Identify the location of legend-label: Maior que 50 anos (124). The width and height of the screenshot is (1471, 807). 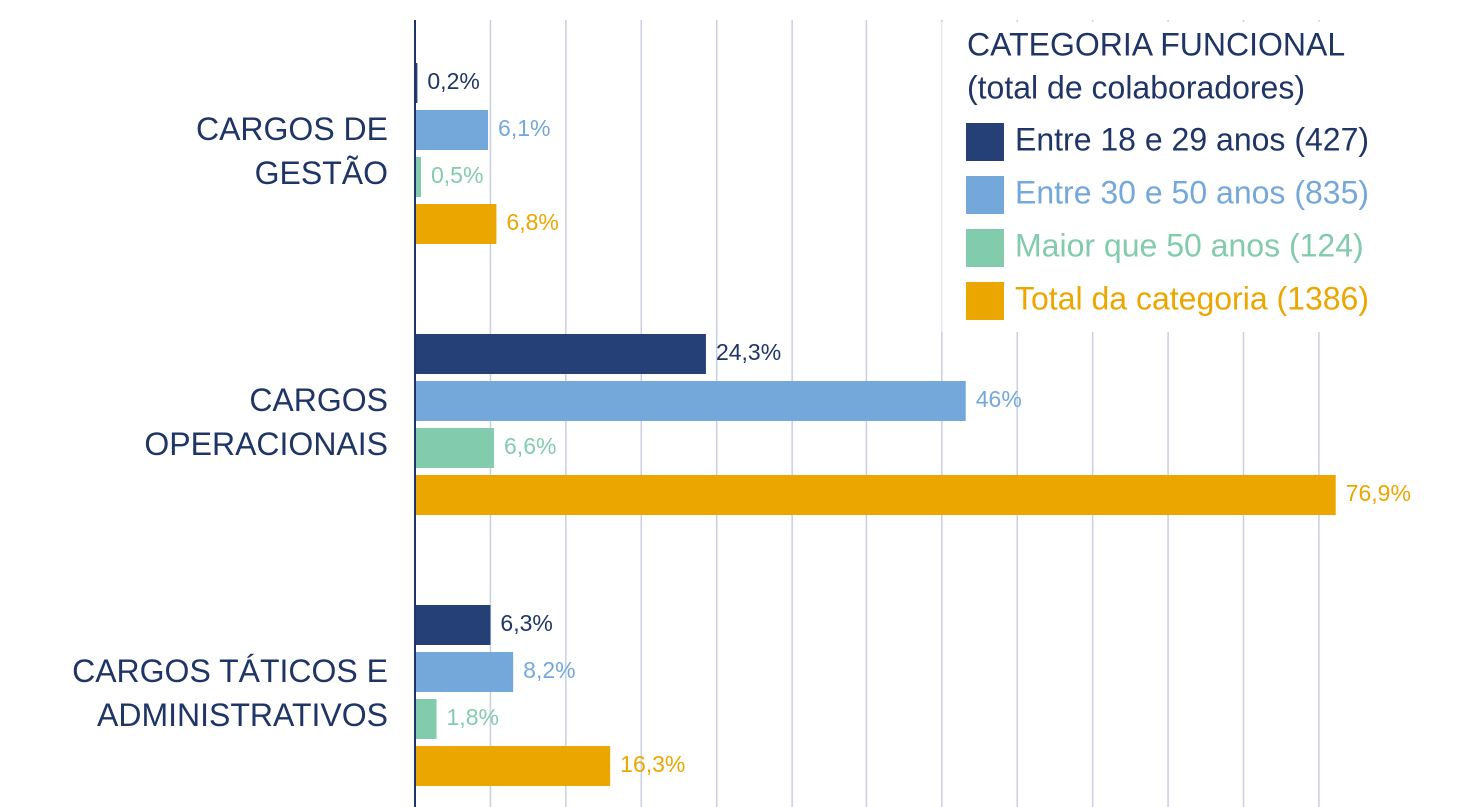
(1189, 245).